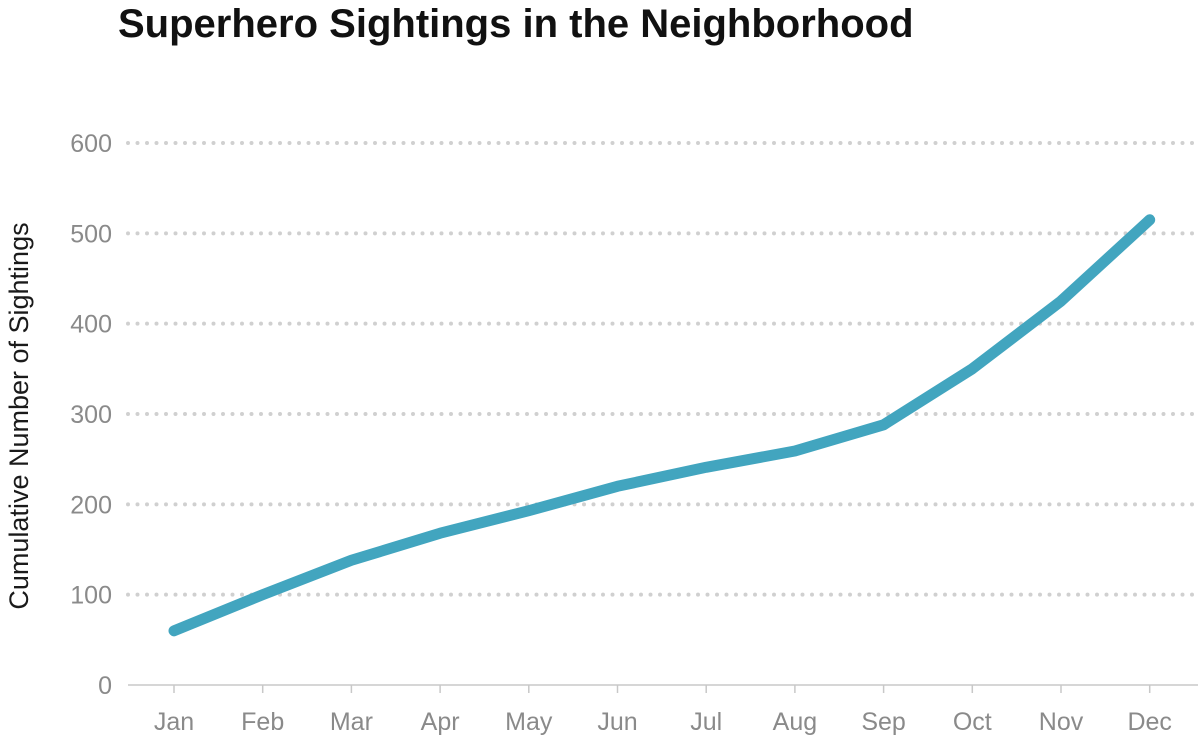 The width and height of the screenshot is (1200, 742). What do you see at coordinates (262, 722) in the screenshot?
I see `x-tick-label: Feb` at bounding box center [262, 722].